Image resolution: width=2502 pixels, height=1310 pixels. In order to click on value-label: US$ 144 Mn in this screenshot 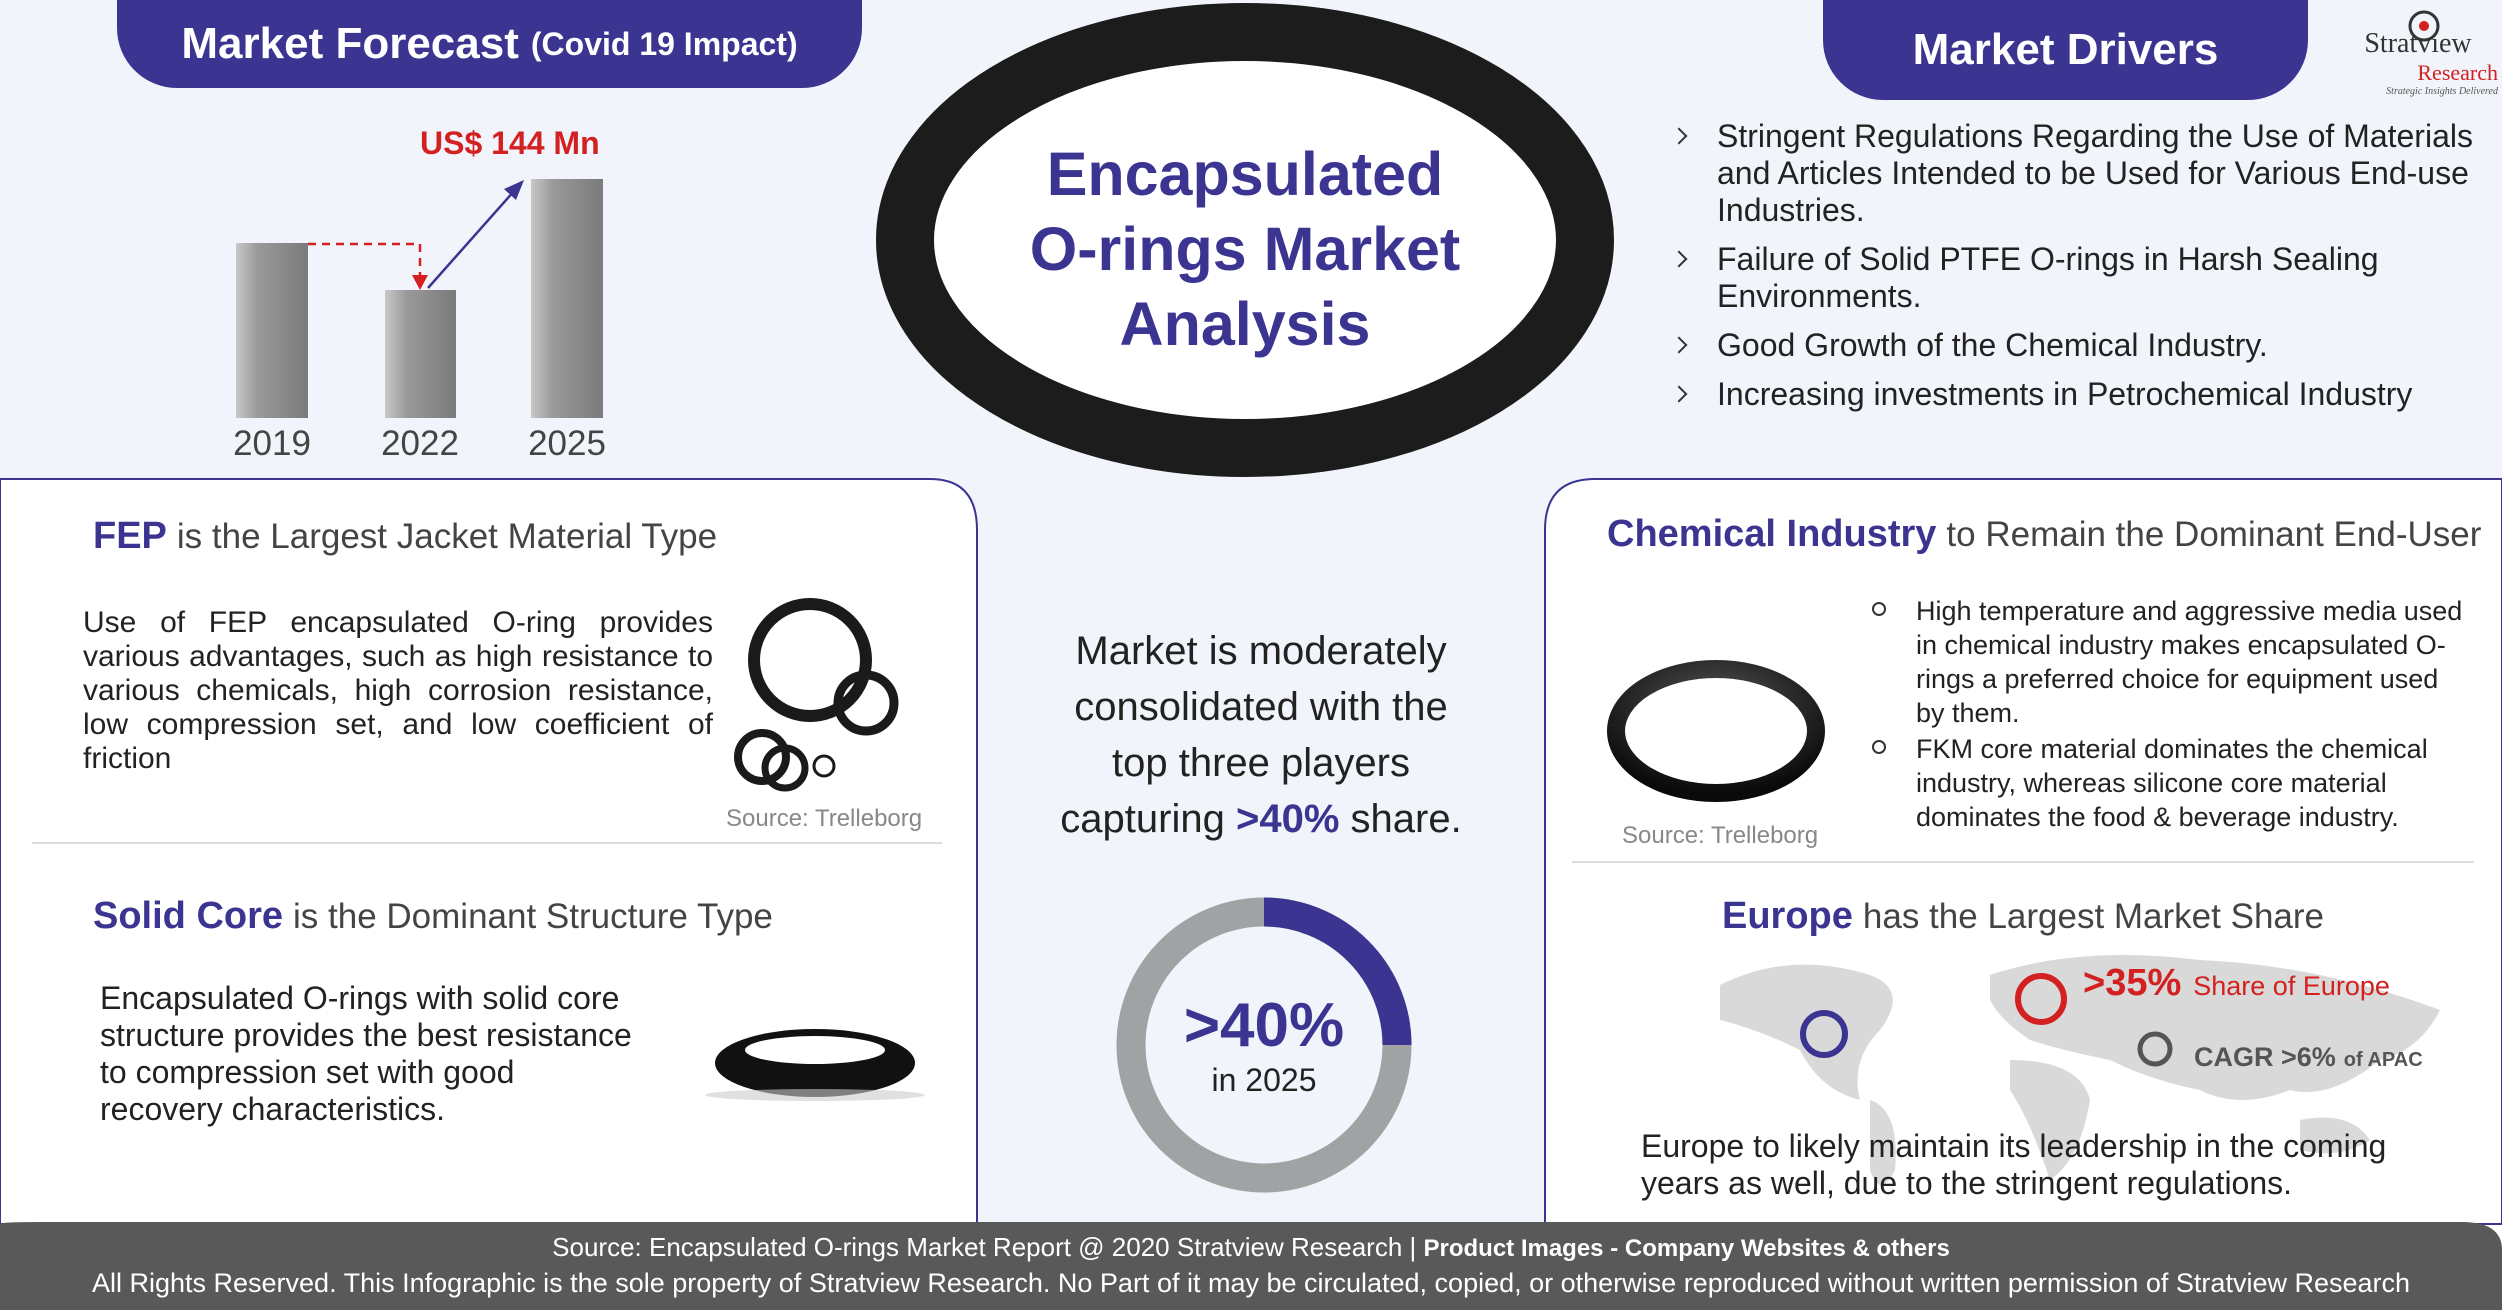, I will do `click(510, 143)`.